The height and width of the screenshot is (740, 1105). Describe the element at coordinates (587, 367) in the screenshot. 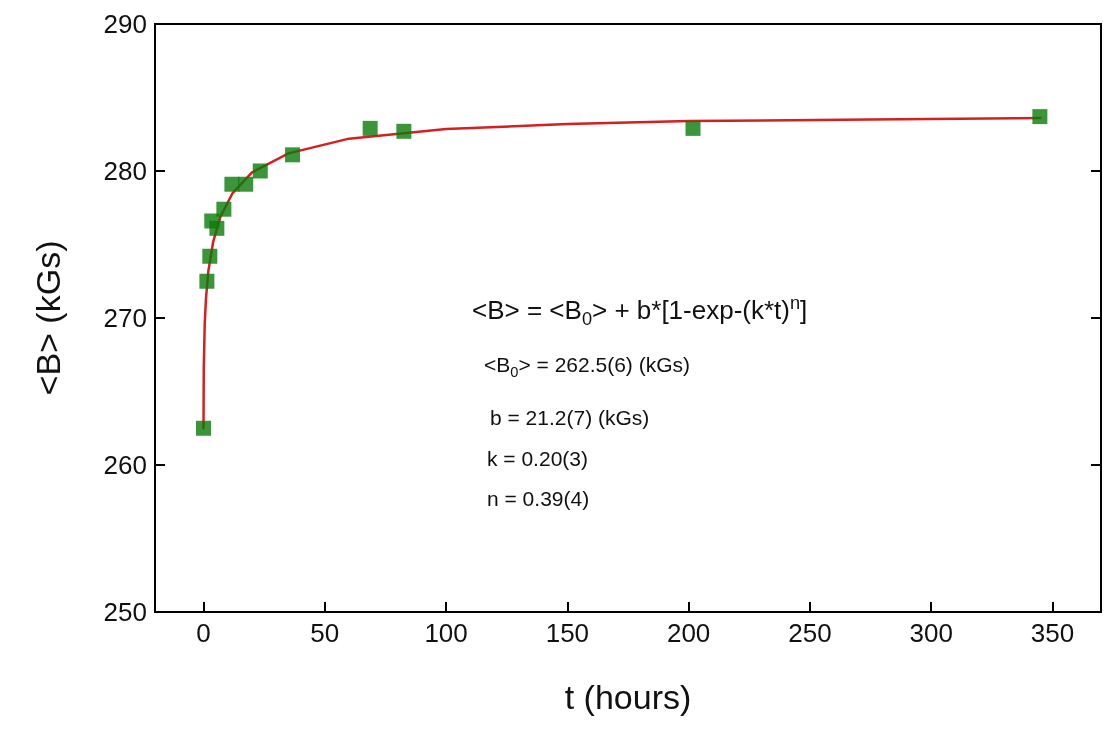

I see `annotation: <B$_{0}$> = 262.5(6) (kGs)` at that location.